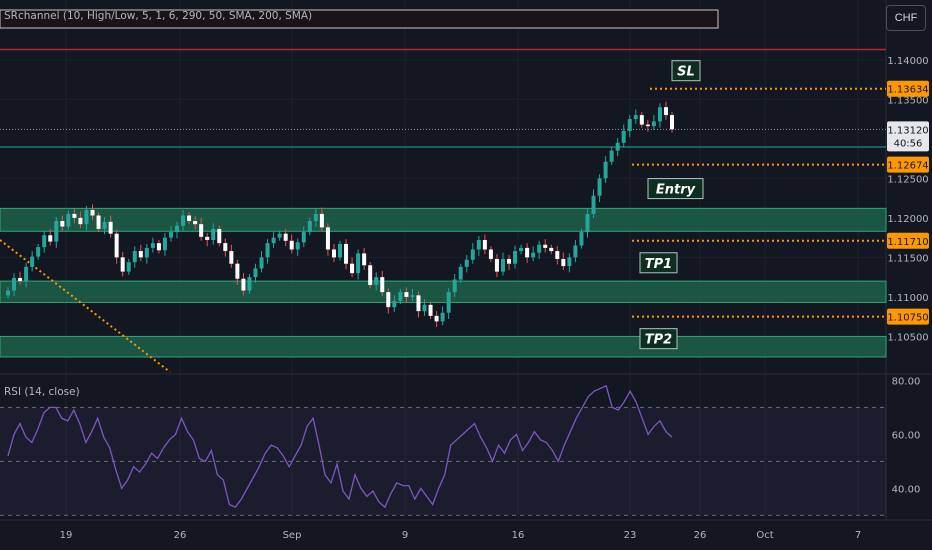 This screenshot has height=550, width=932. Describe the element at coordinates (700, 535) in the screenshot. I see `time-tick-label: 26` at that location.